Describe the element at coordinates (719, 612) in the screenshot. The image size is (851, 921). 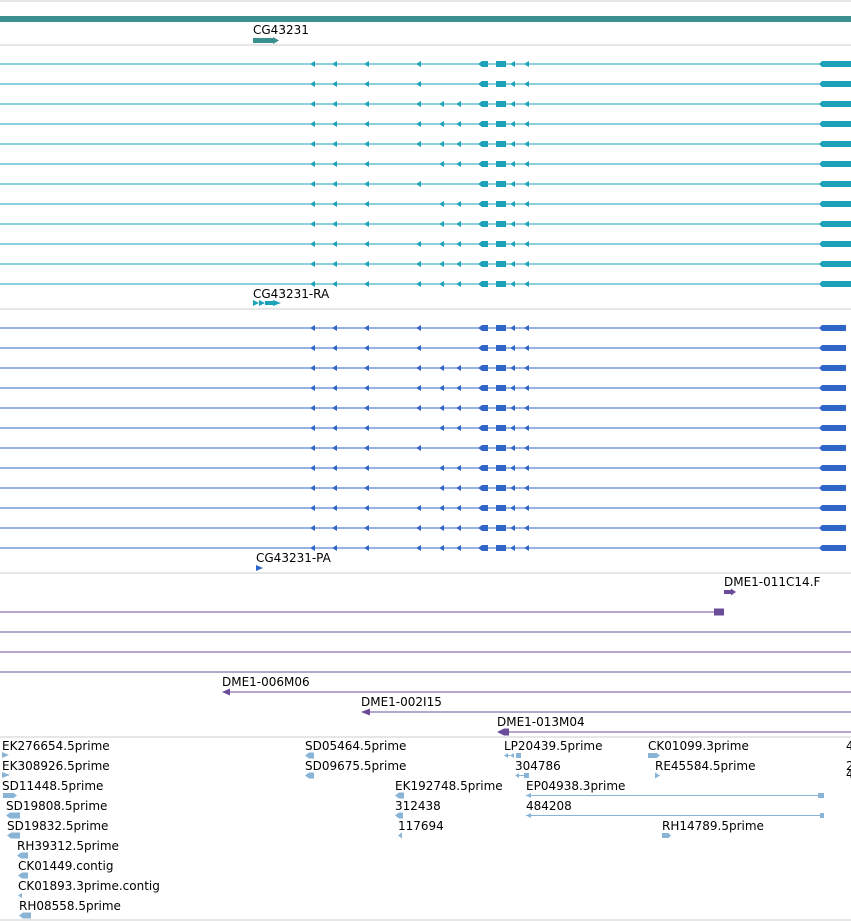
I see `clone-end` at that location.